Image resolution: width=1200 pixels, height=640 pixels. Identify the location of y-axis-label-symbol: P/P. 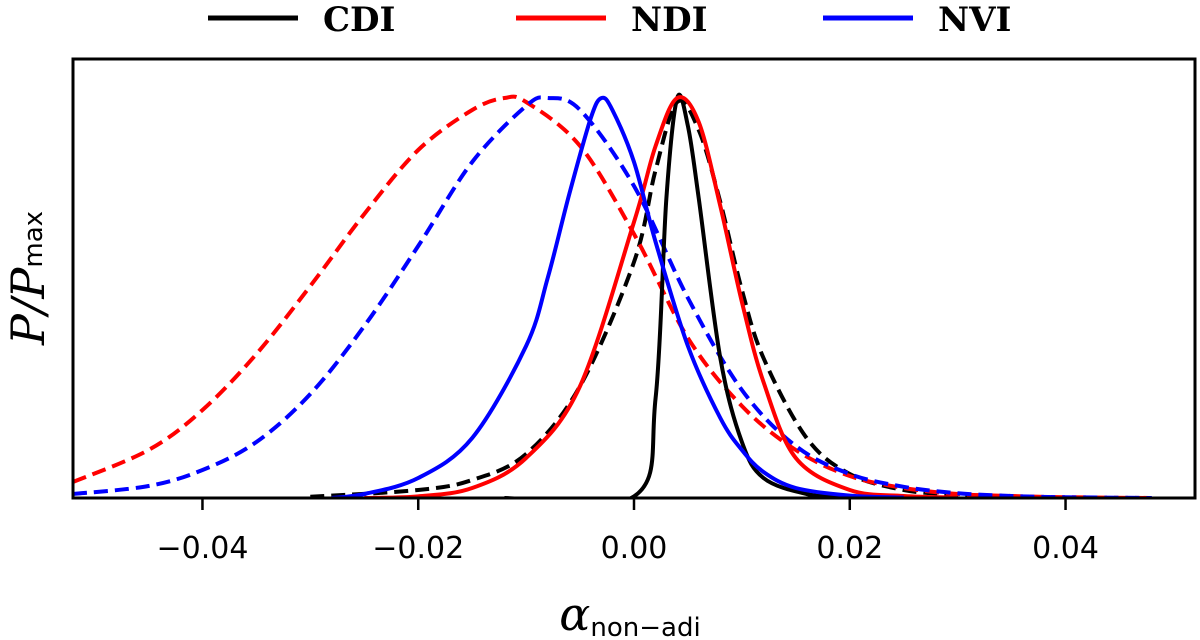
(28, 306).